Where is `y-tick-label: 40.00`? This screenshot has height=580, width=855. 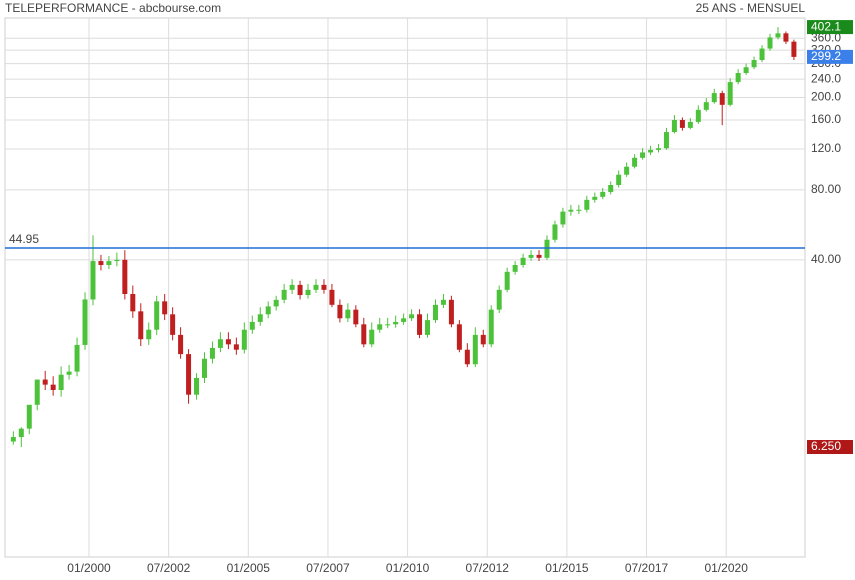 y-tick-label: 40.00 is located at coordinates (826, 259).